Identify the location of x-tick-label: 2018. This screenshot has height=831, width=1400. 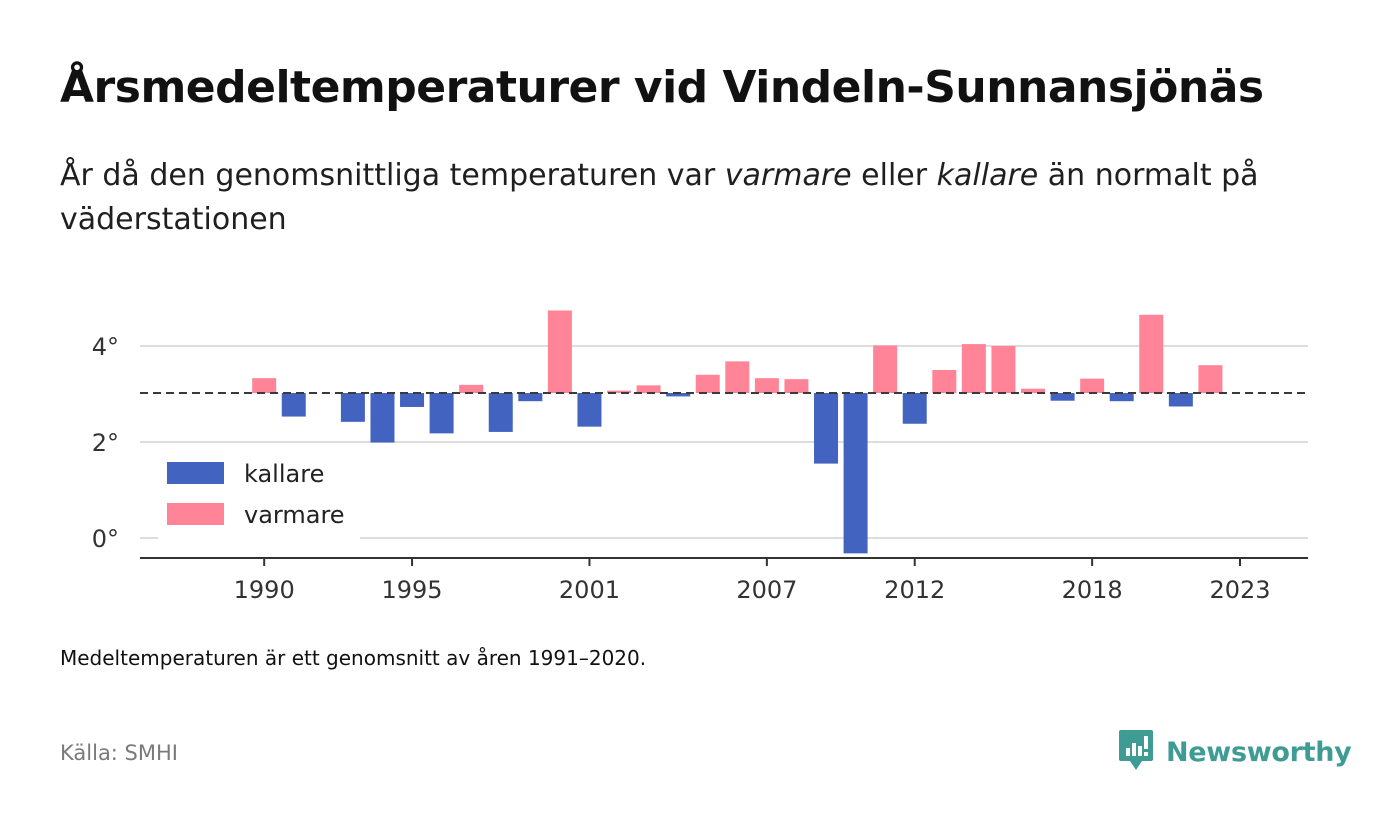
(1092, 590).